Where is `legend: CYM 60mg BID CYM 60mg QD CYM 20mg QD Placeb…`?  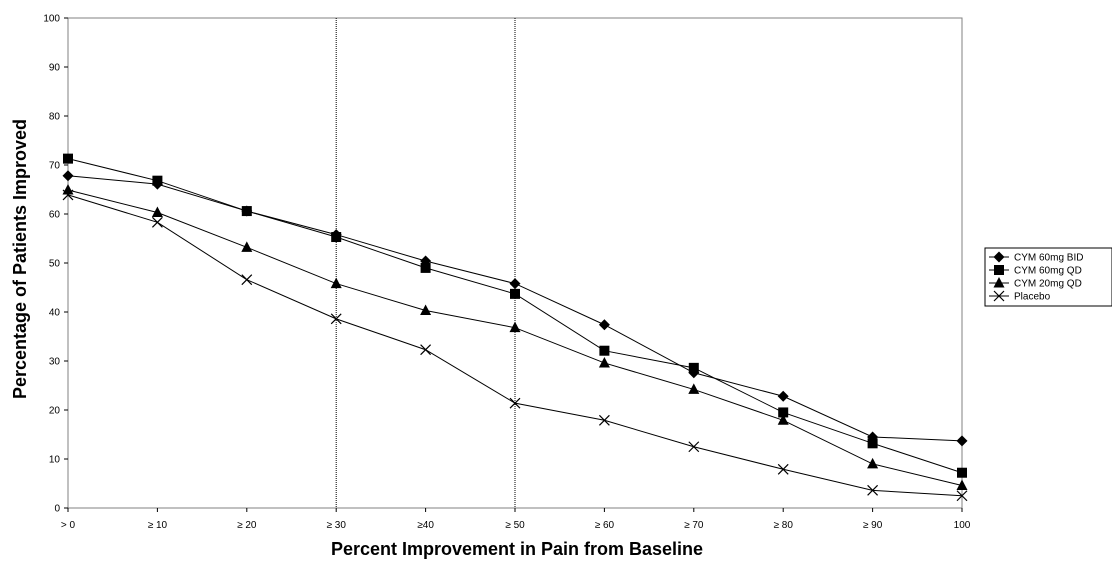
legend: CYM 60mg BID CYM 60mg QD CYM 20mg QD Placeb… is located at coordinates (1048, 277).